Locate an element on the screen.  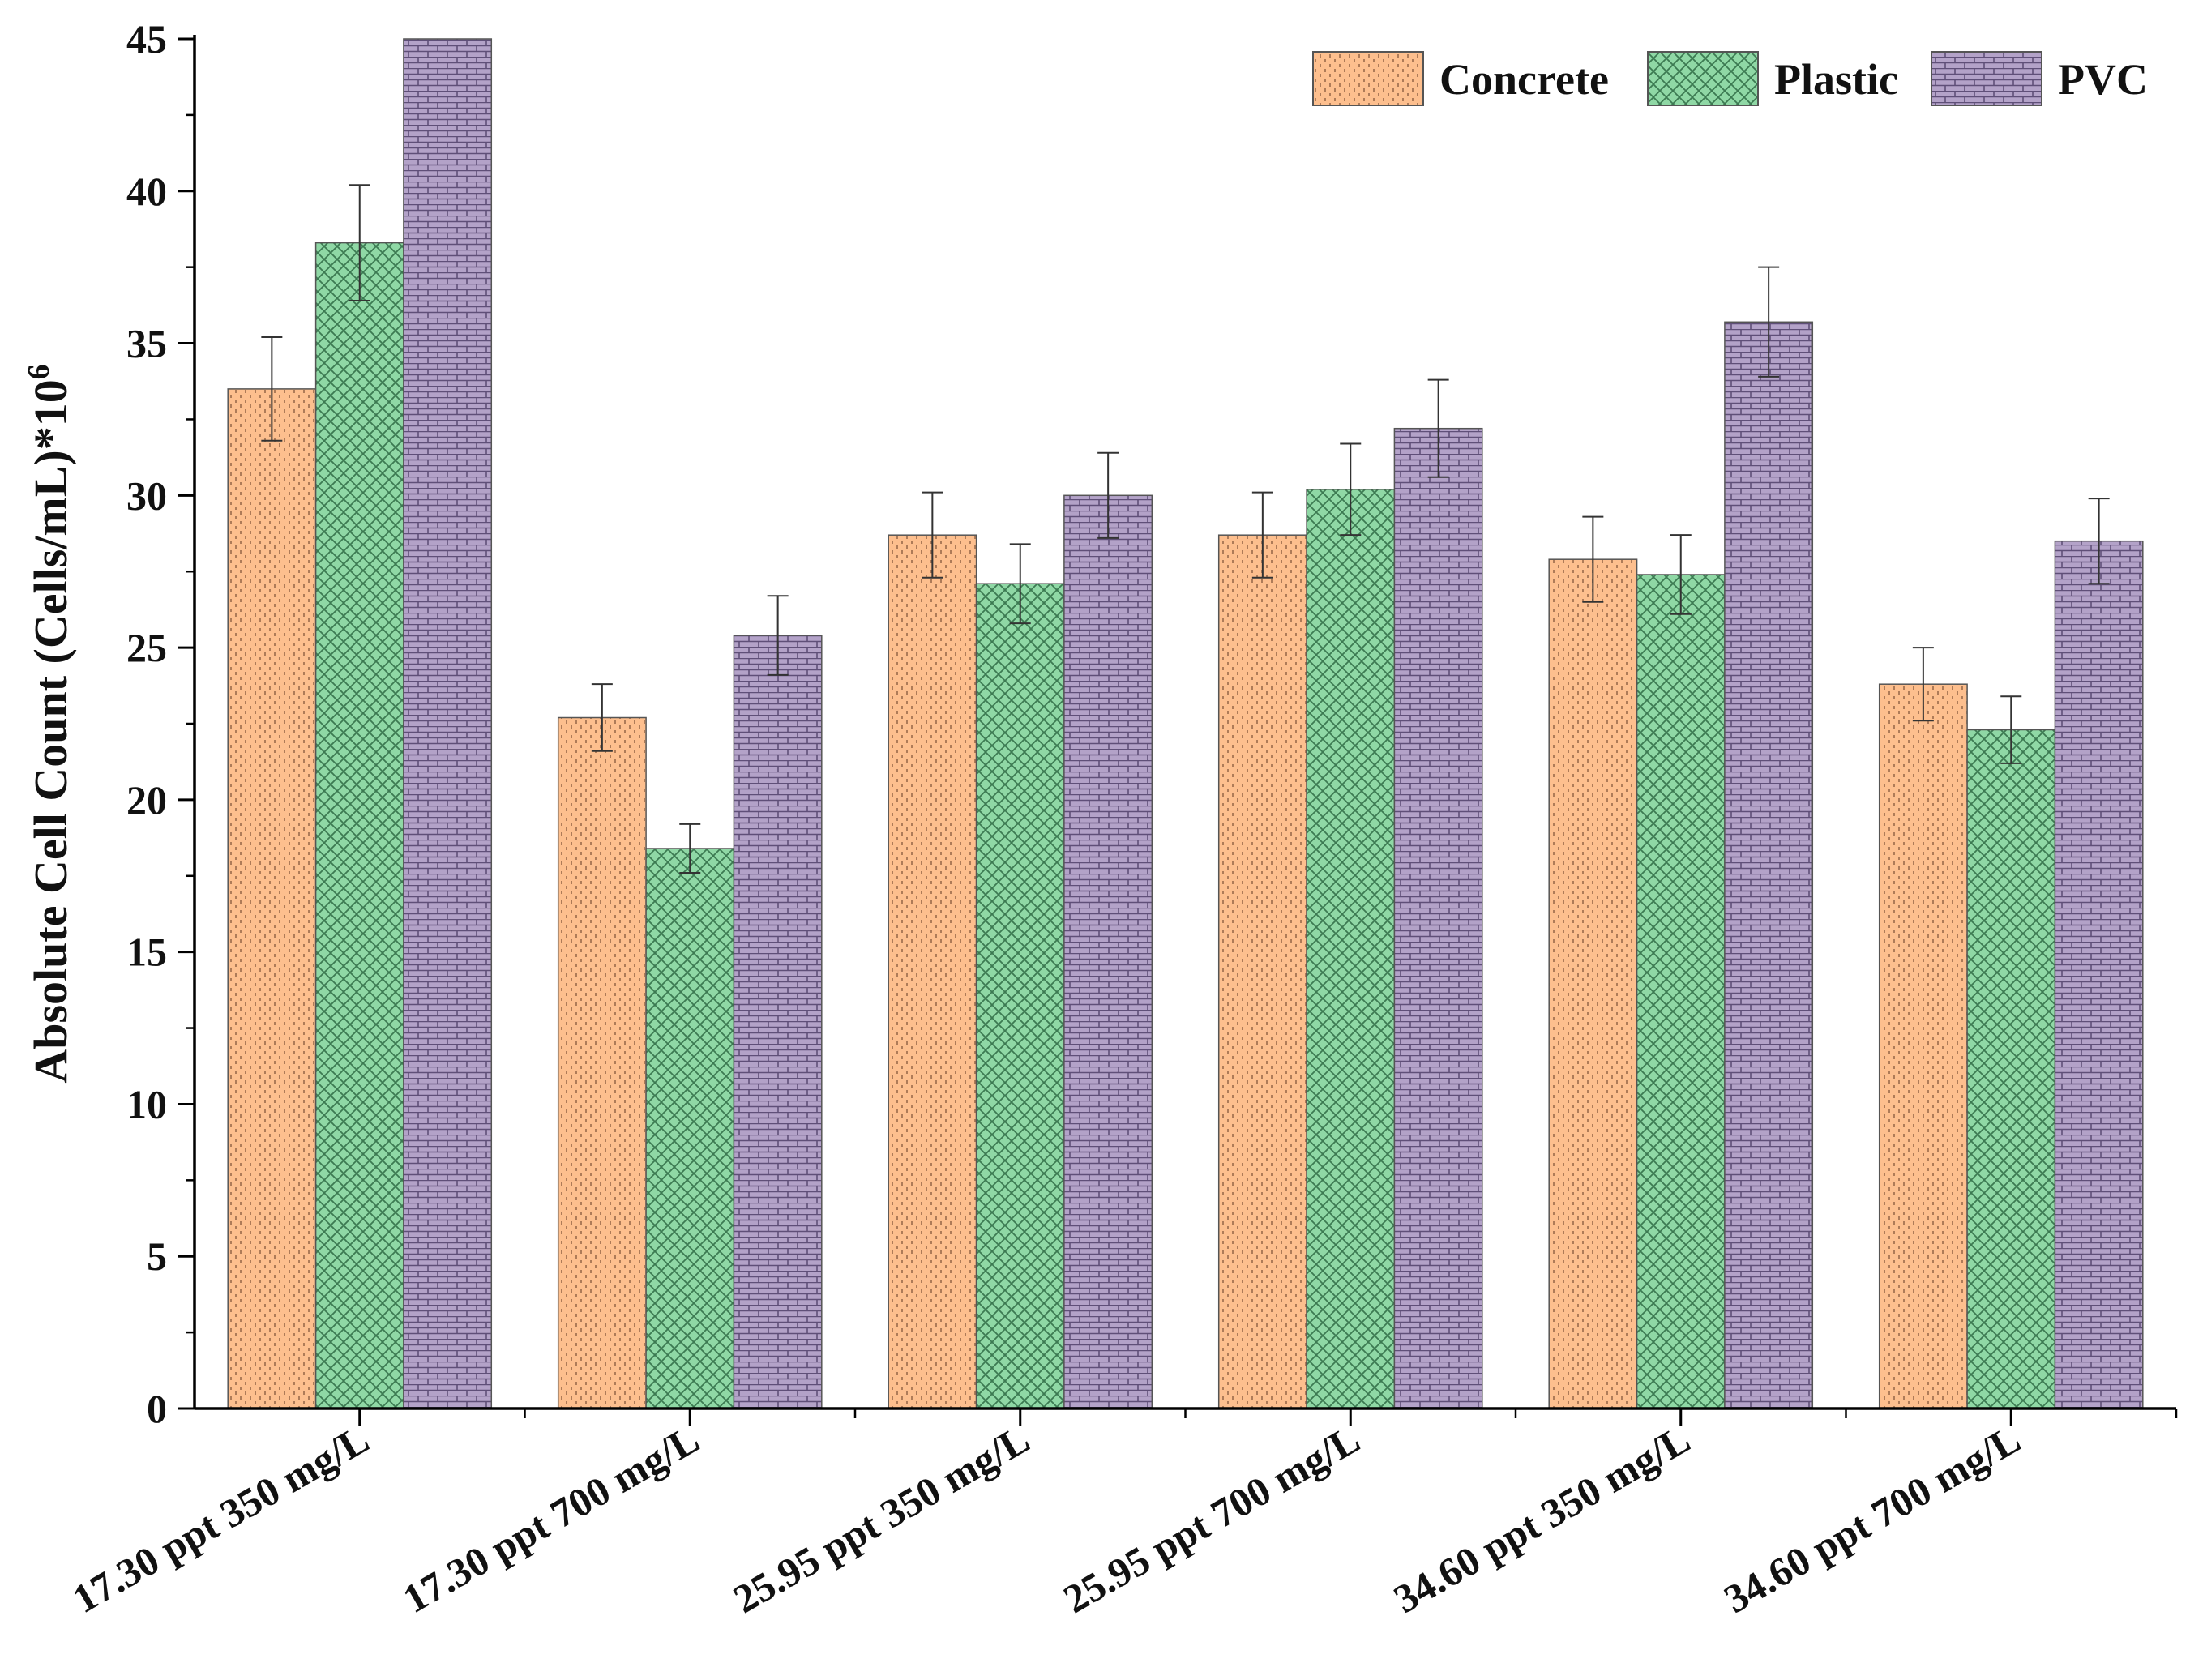
y-tick-label: 45 is located at coordinates (147, 39).